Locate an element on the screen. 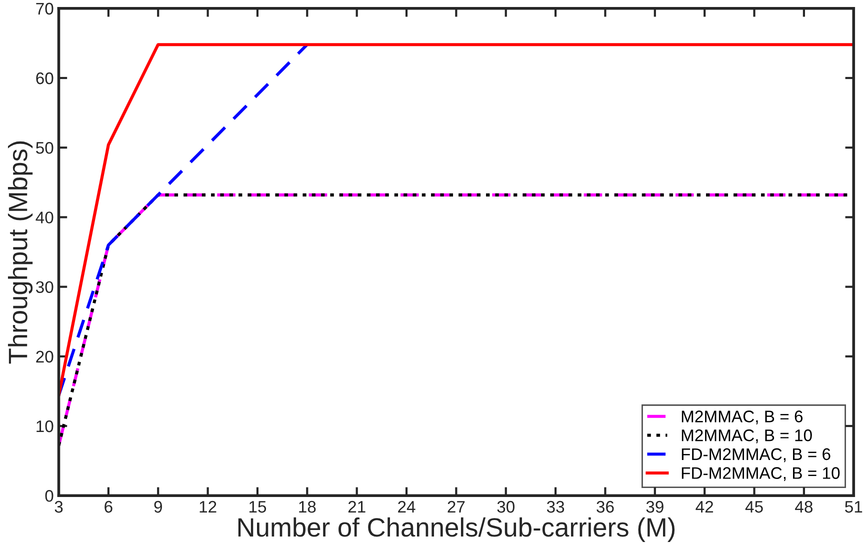  x-tick-label: 51 is located at coordinates (853, 507).